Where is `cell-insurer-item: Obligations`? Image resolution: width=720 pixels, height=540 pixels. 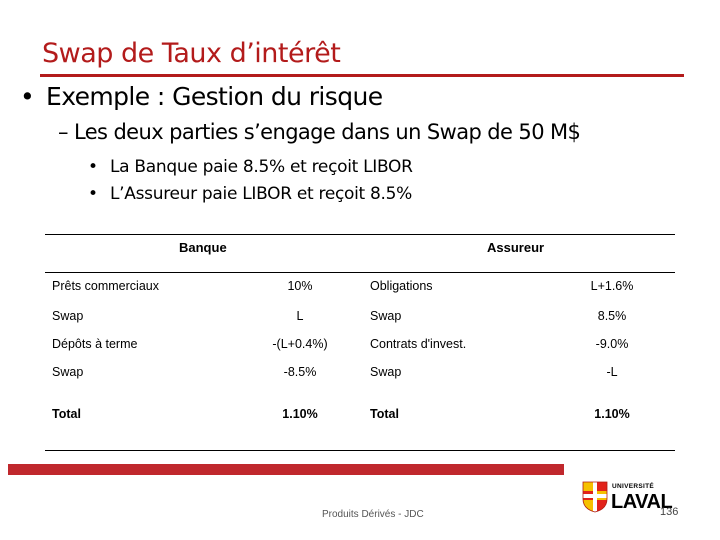
cell-insurer-item: Obligations is located at coordinates (401, 286).